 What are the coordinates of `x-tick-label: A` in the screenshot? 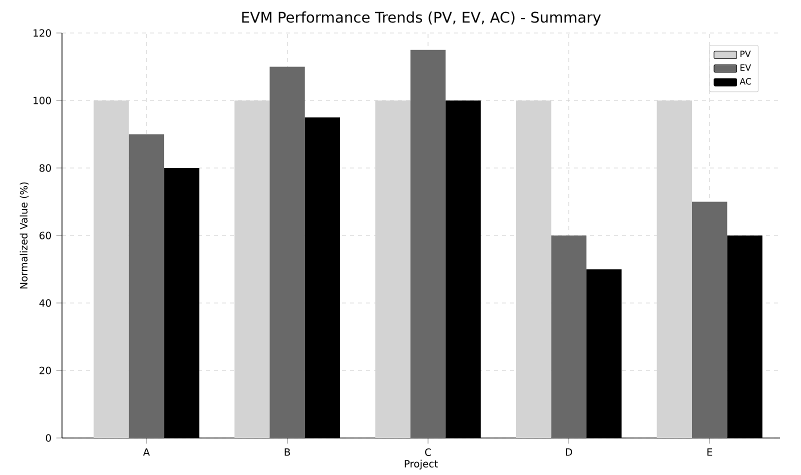 It's located at (146, 452).